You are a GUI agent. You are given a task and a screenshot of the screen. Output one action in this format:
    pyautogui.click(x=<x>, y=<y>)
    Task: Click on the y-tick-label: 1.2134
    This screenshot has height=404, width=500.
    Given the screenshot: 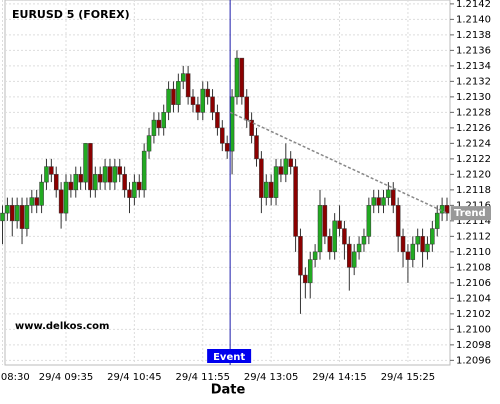 What is the action you would take?
    pyautogui.click(x=473, y=66)
    